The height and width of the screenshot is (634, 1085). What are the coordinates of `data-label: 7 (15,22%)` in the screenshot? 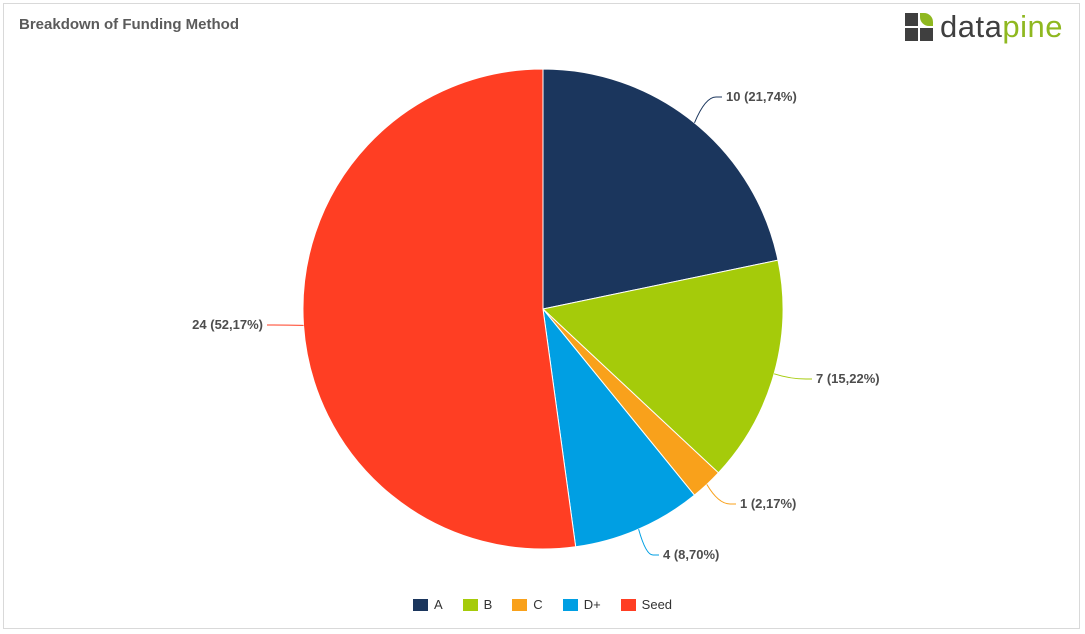 It's located at (848, 378).